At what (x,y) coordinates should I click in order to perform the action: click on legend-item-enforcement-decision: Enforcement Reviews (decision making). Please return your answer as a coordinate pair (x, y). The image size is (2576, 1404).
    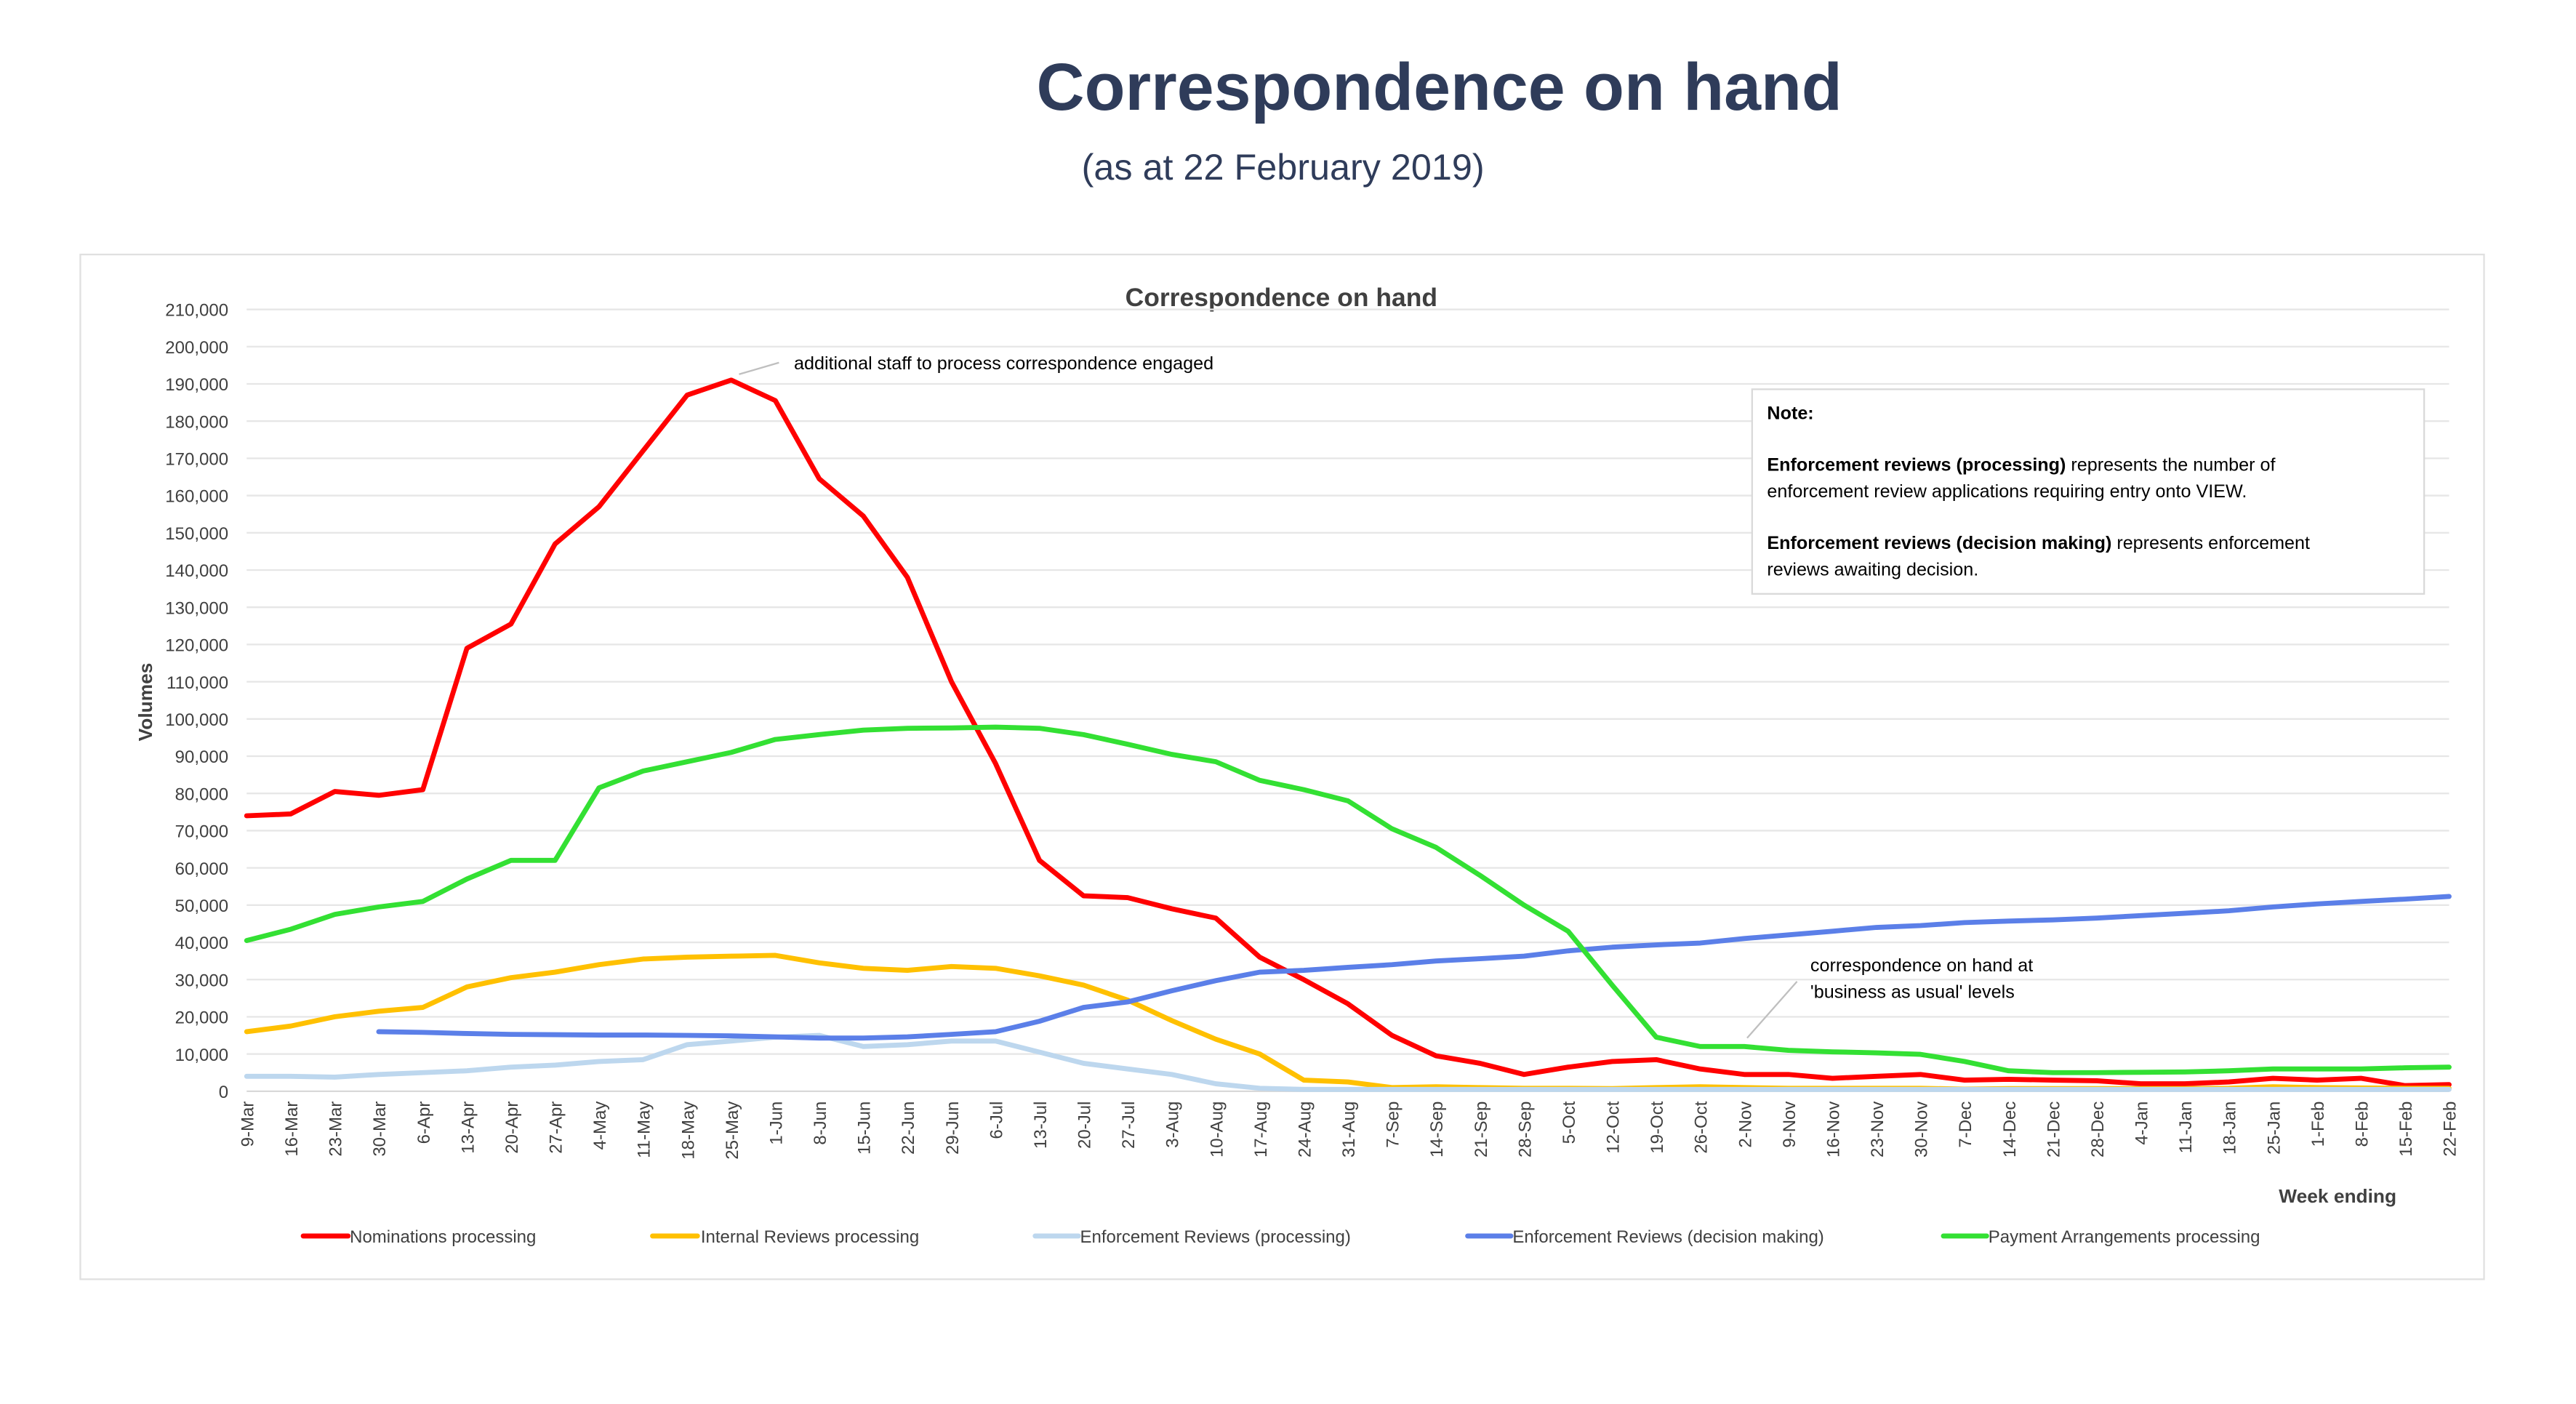
    Looking at the image, I should click on (1645, 1237).